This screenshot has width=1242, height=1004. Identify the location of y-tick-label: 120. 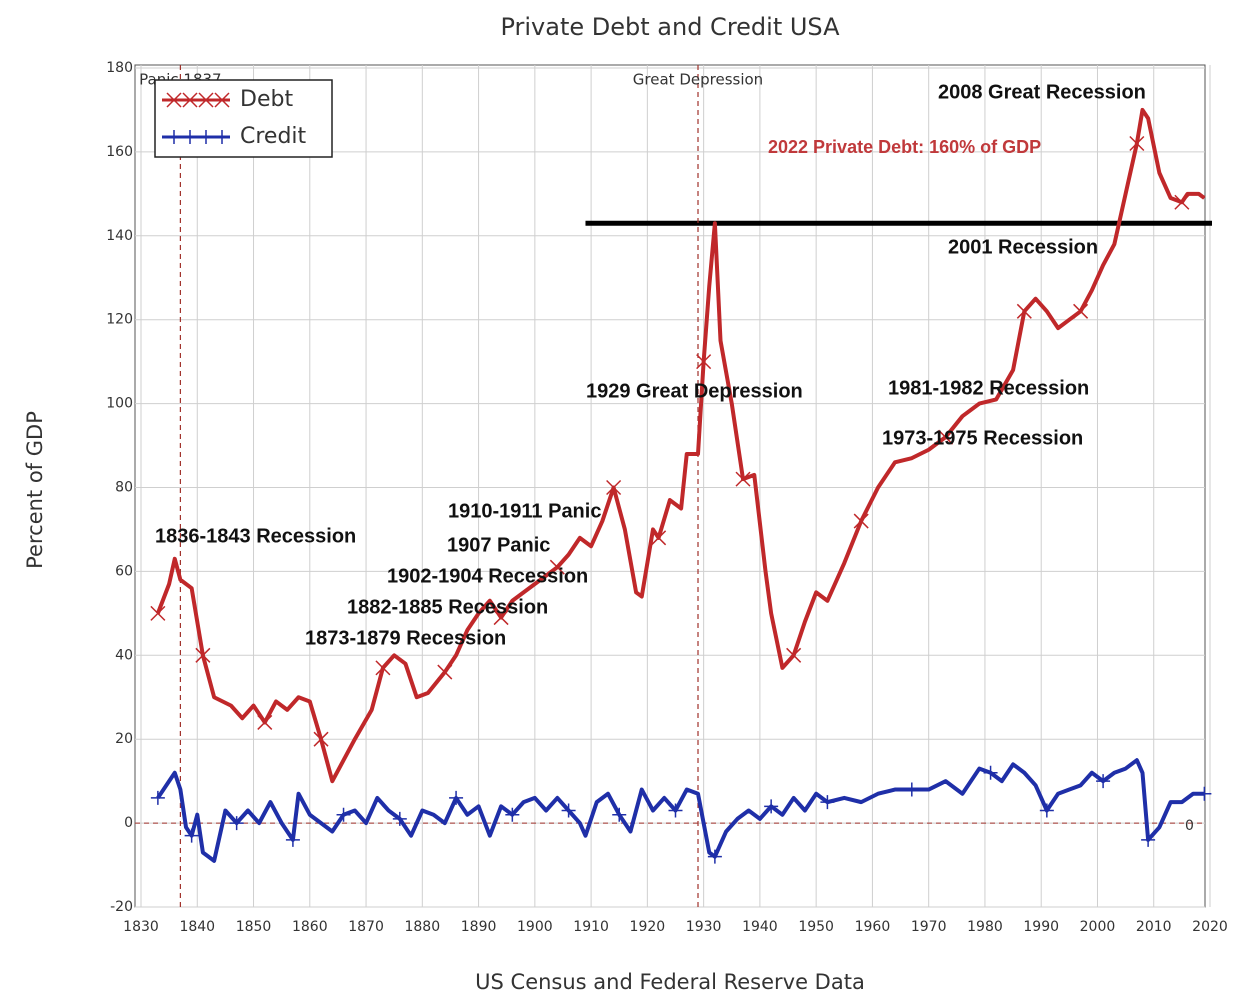
(119, 320).